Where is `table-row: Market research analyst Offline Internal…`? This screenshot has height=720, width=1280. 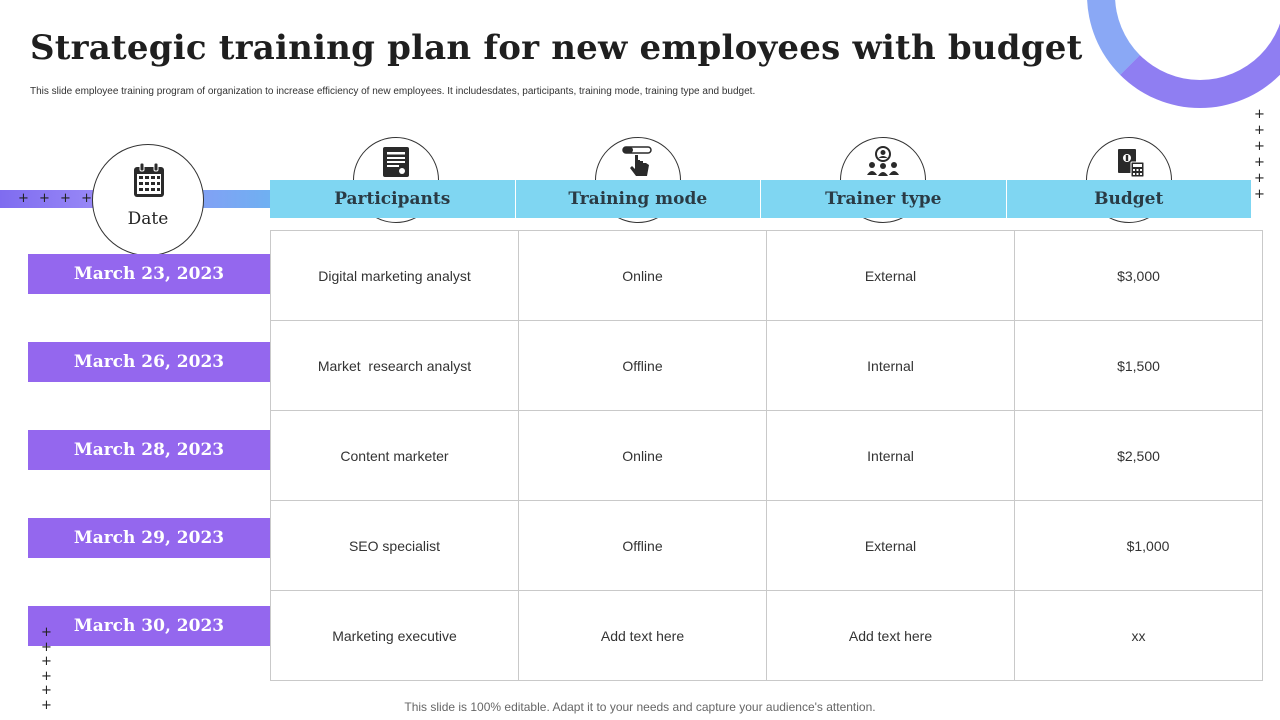 table-row: Market research analyst Offline Internal… is located at coordinates (766, 365).